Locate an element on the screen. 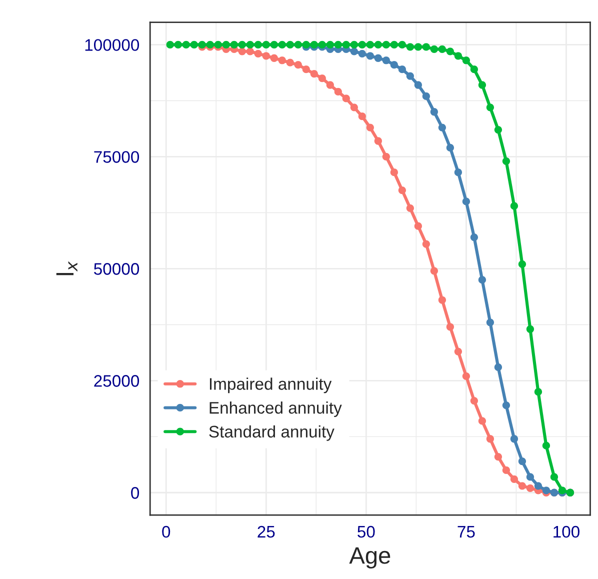 Image resolution: width=598 pixels, height=579 pixels. x-axis-title: Age is located at coordinates (369, 558).